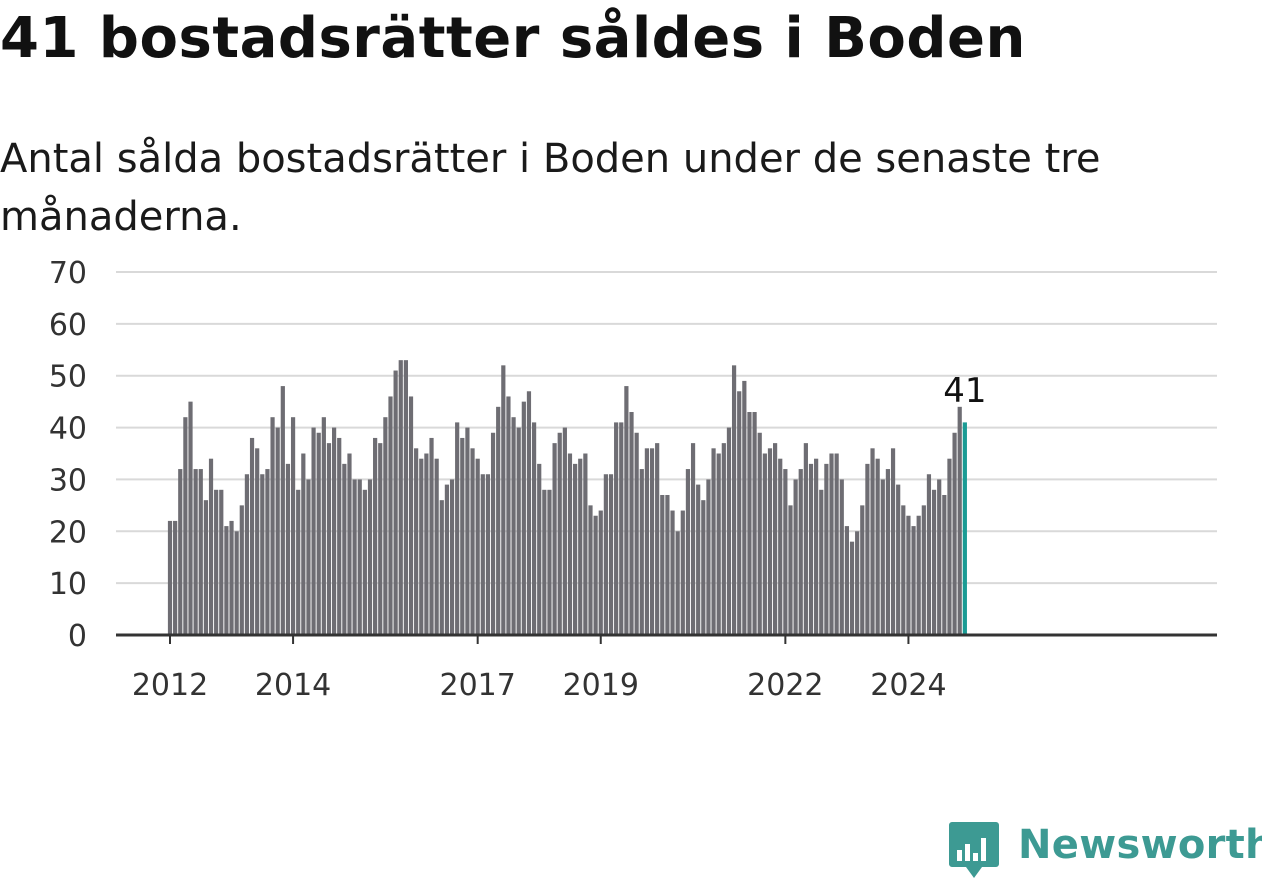  Describe the element at coordinates (170, 685) in the screenshot. I see `x-tick-label: 2012` at that location.